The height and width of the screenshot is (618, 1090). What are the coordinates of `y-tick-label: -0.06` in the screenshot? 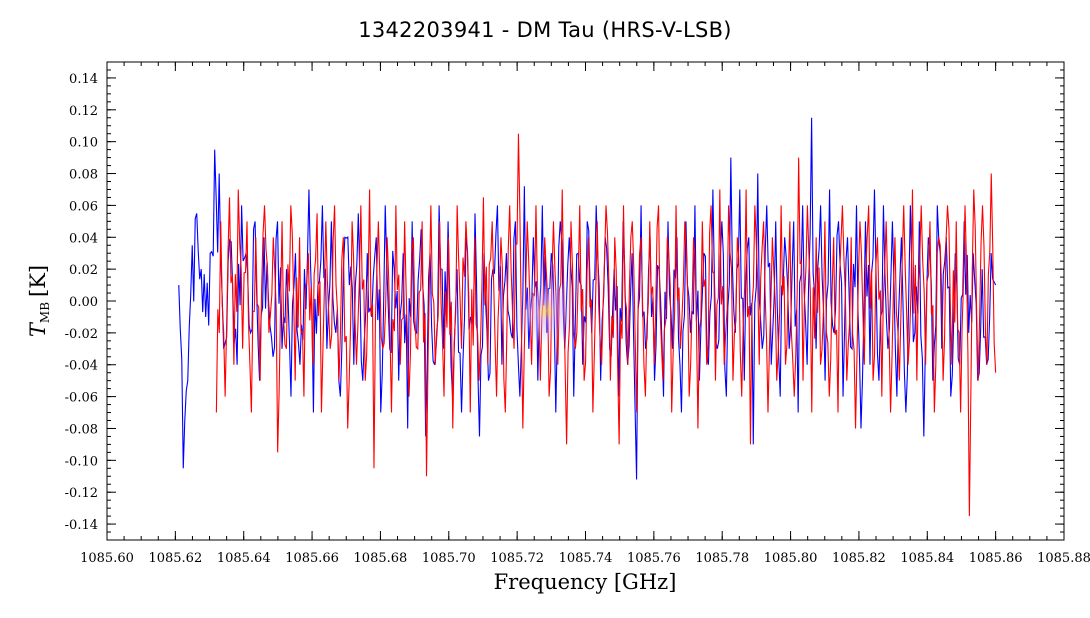 It's located at (81, 398).